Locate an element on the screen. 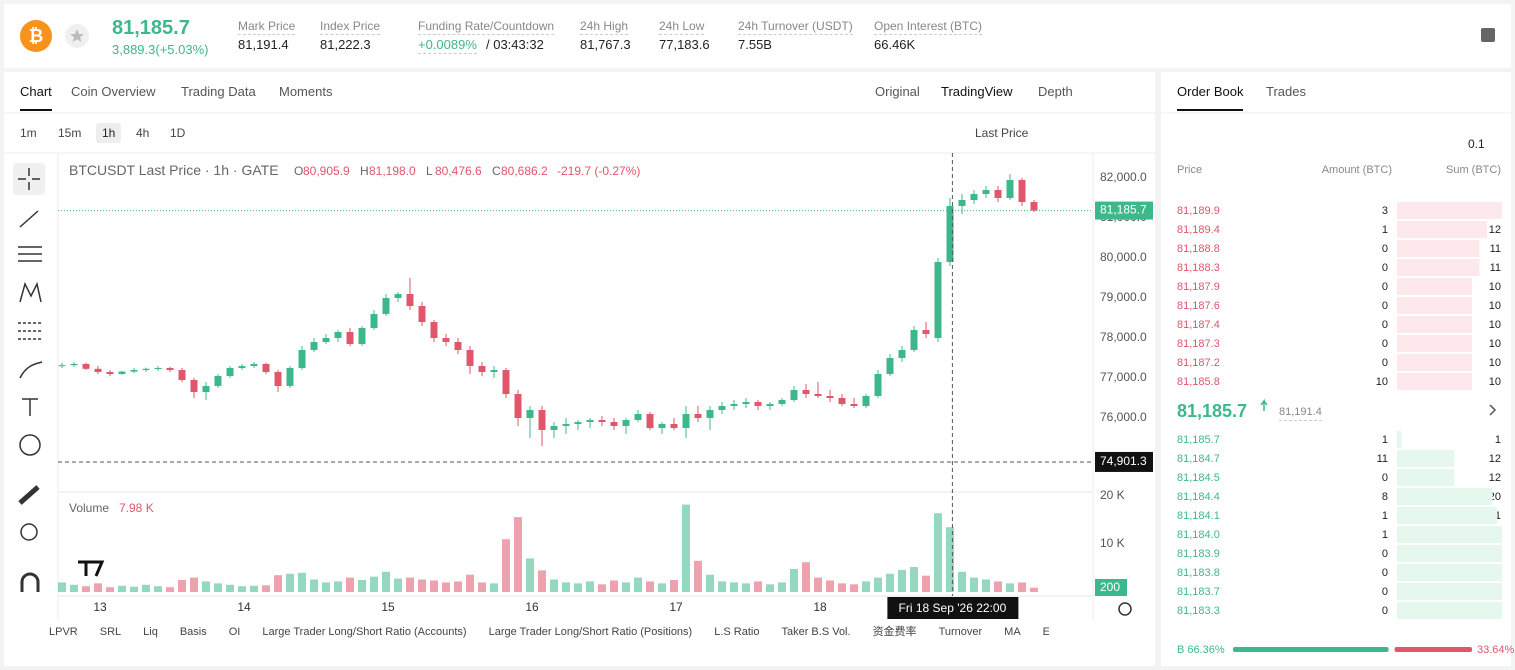 This screenshot has width=1515, height=670. interval: 1h is located at coordinates (109, 133).